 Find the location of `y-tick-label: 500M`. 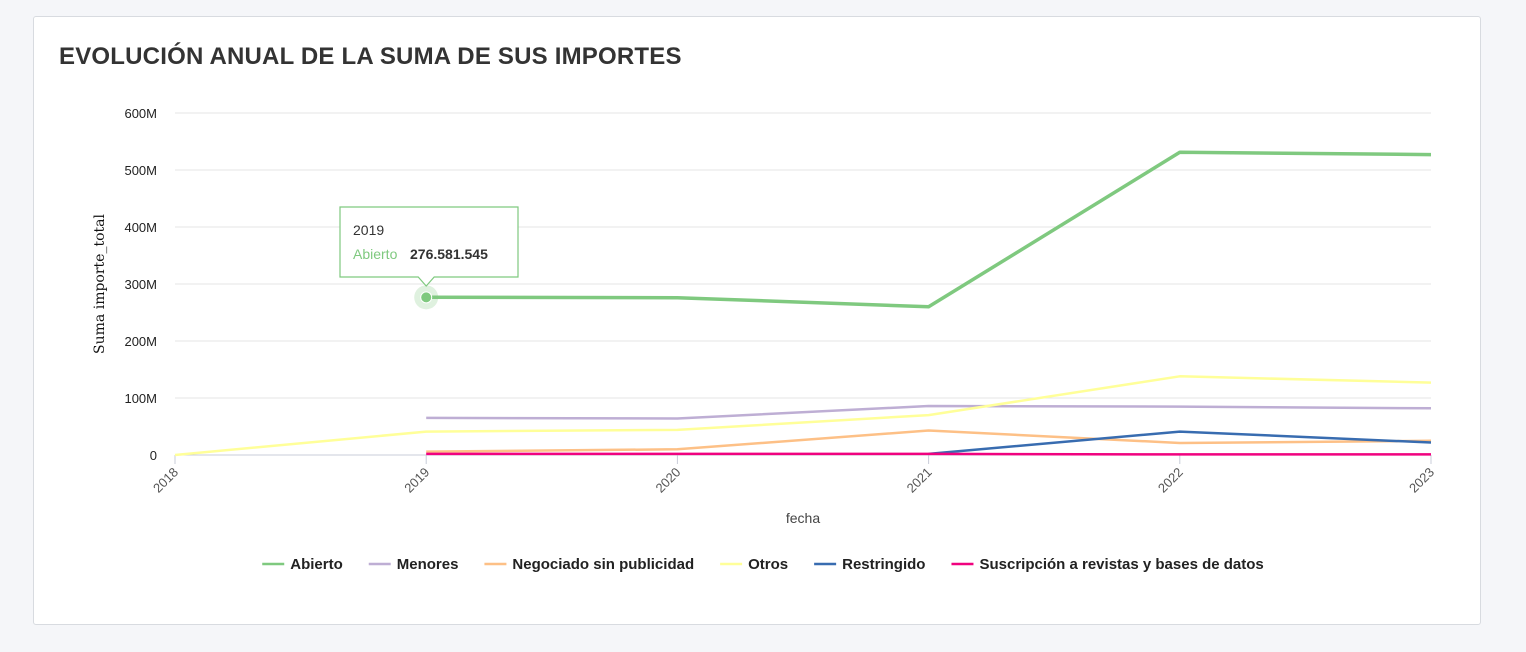

y-tick-label: 500M is located at coordinates (140, 170).